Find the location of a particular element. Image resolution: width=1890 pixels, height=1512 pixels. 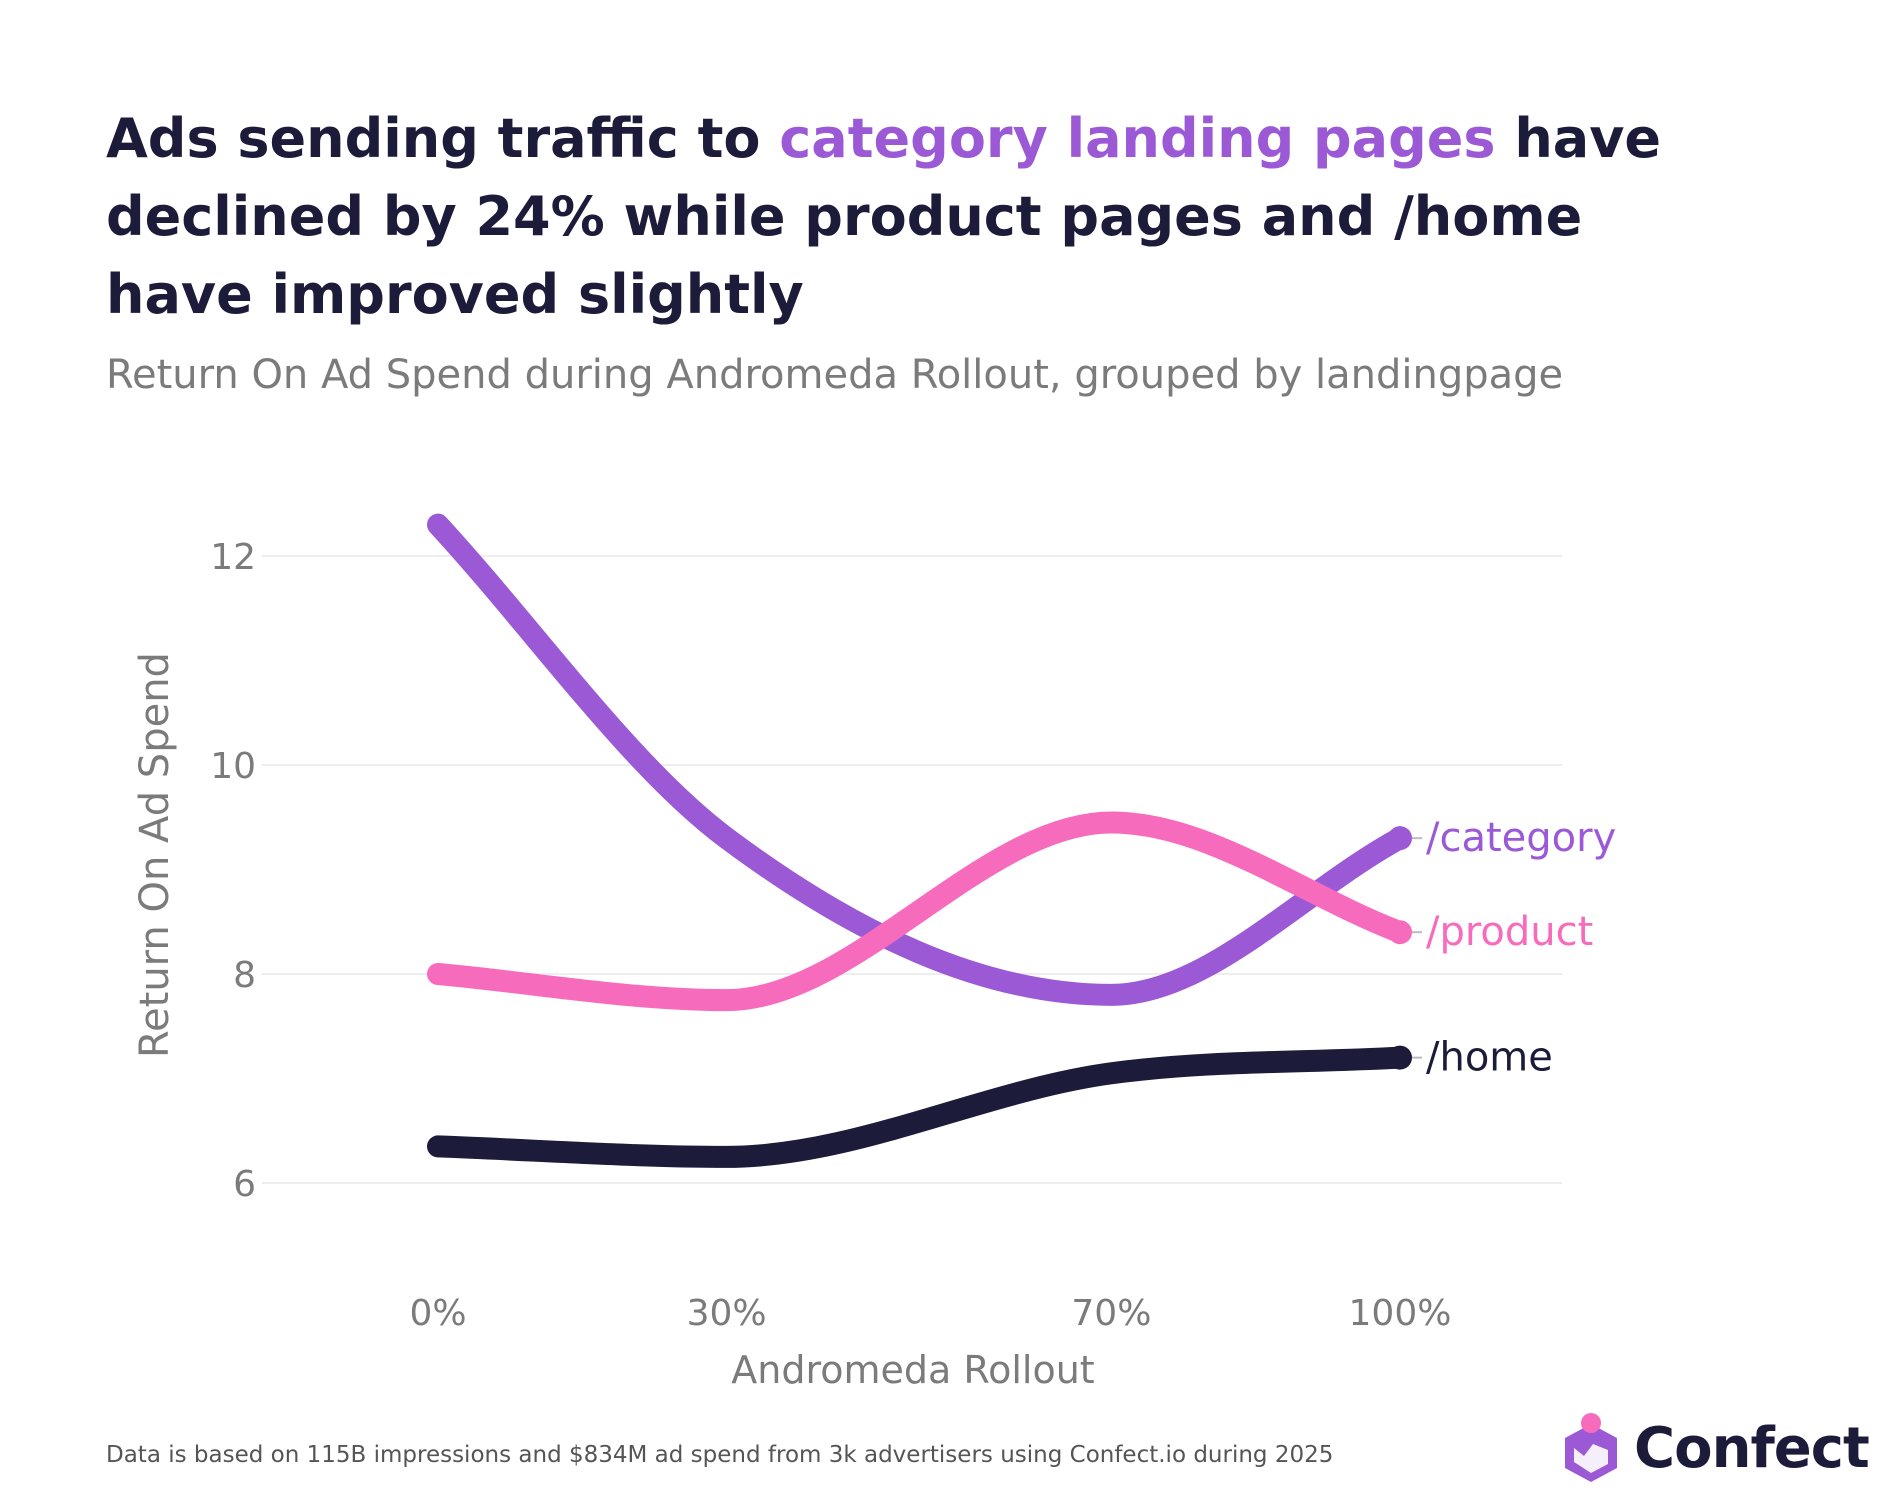

data-point-product-100pct is located at coordinates (1400, 932).